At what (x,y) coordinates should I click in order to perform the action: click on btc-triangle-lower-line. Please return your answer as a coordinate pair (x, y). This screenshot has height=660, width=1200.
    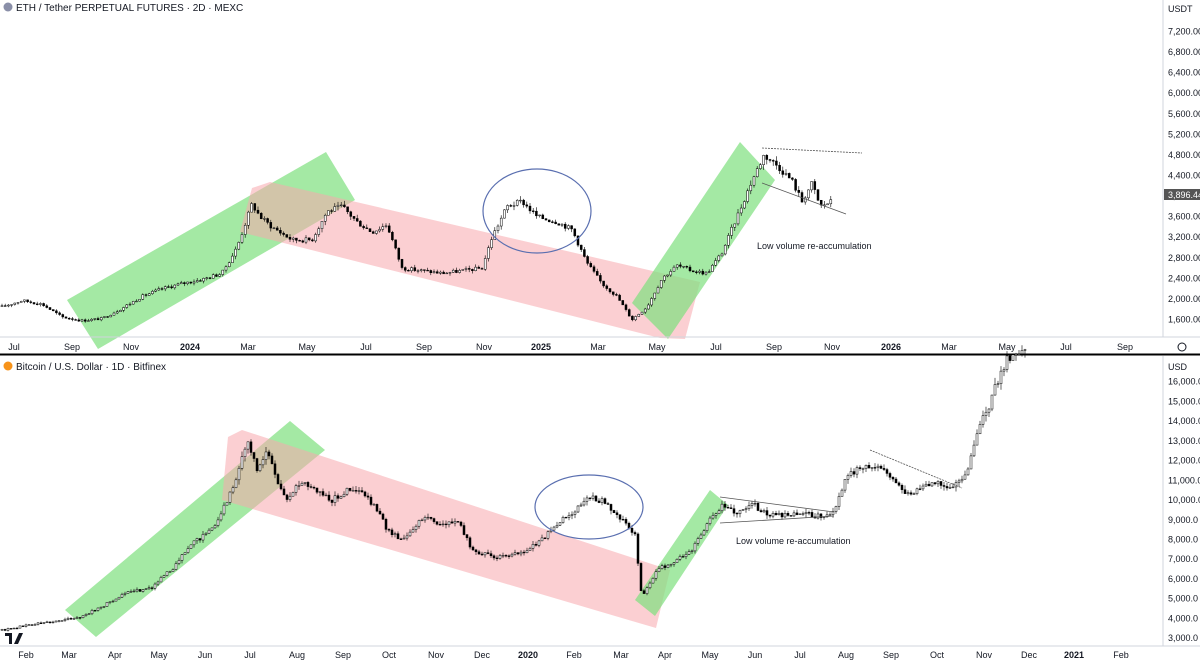
    Looking at the image, I should click on (777, 519).